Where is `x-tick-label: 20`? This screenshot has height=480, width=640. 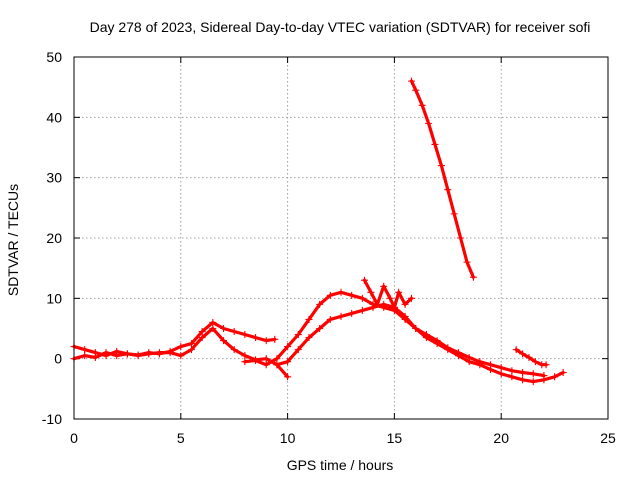 x-tick-label: 20 is located at coordinates (501, 438).